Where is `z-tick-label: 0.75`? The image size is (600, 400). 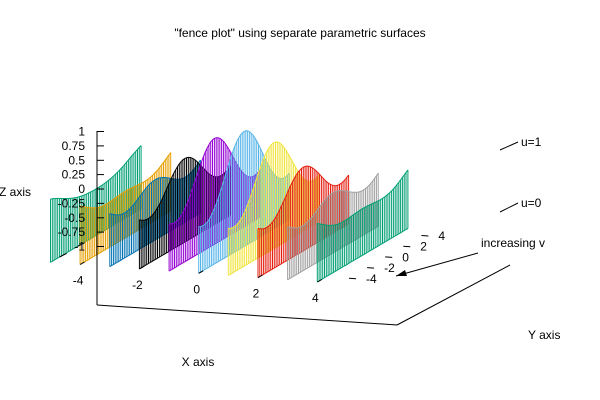 z-tick-label: 0.75 is located at coordinates (74, 146).